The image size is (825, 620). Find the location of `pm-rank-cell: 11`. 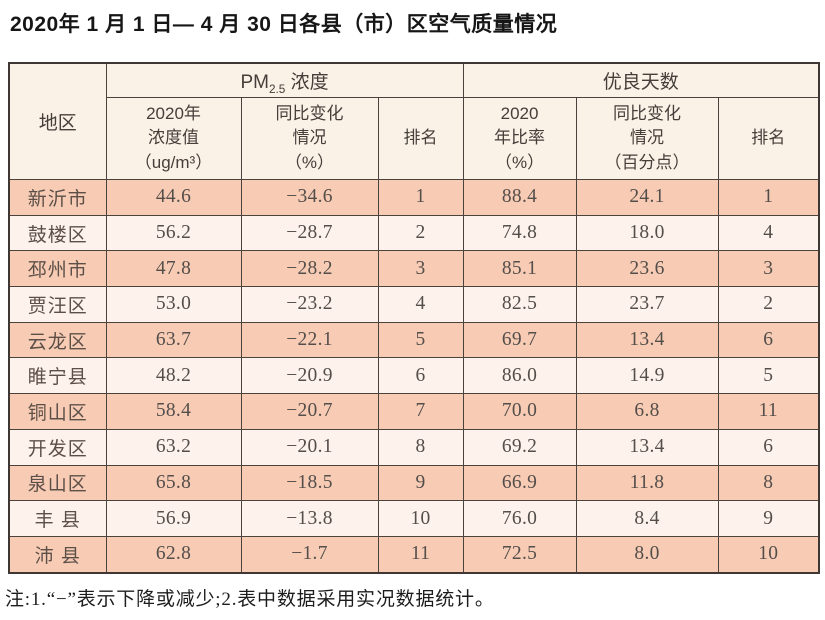

pm-rank-cell: 11 is located at coordinates (420, 554).